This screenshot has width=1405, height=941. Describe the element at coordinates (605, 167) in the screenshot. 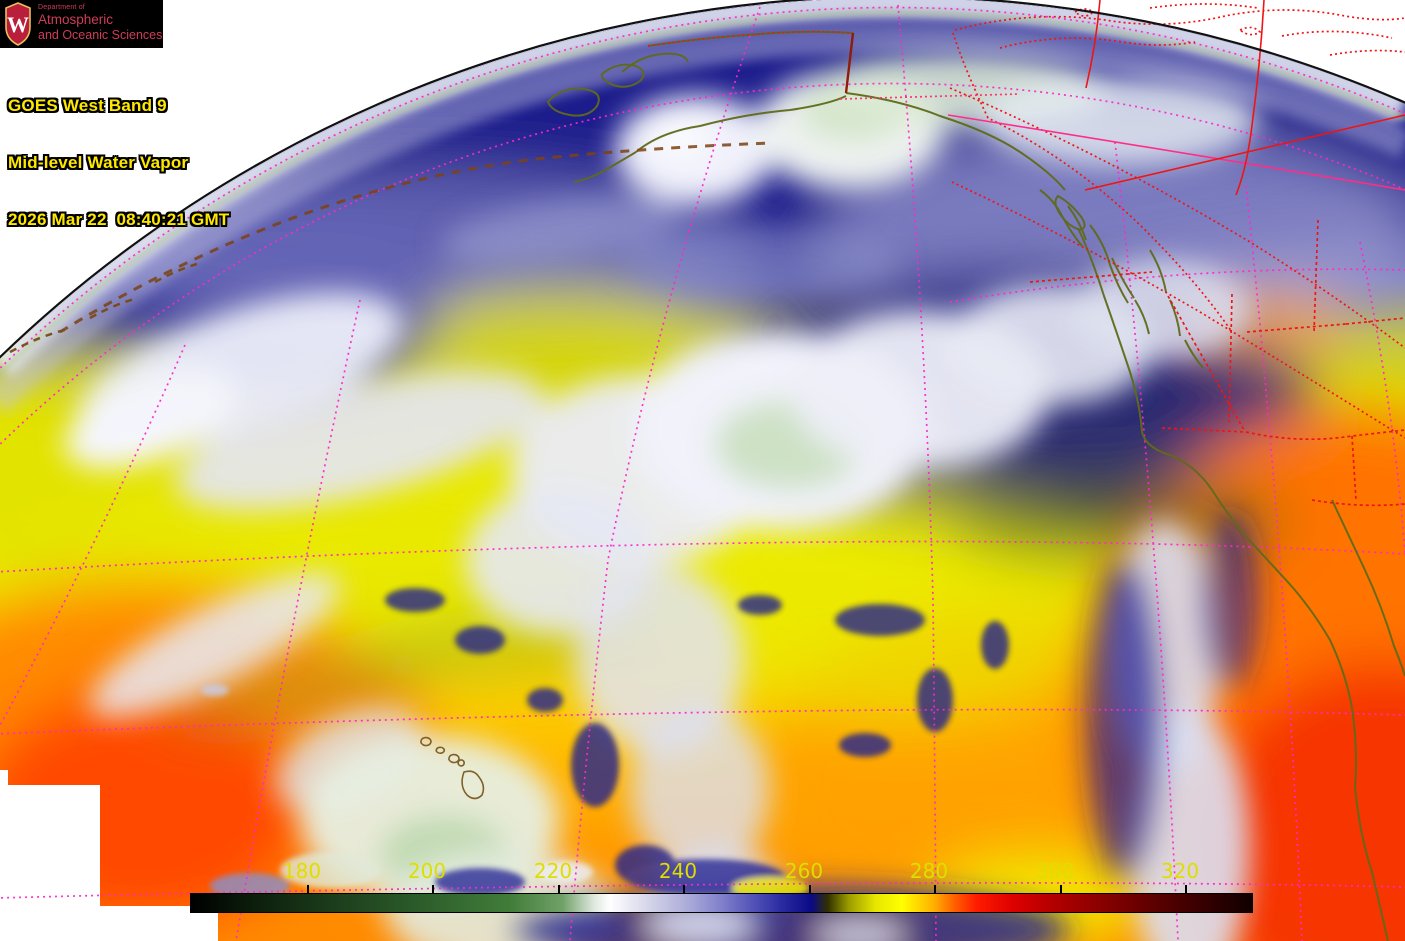

I see `alaska-peninsula-tip` at that location.